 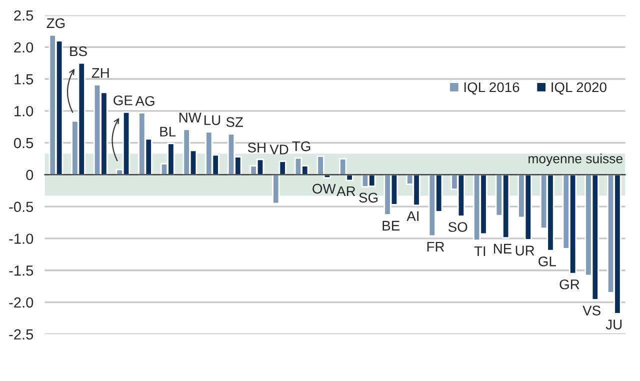 What do you see at coordinates (78, 51) in the screenshot?
I see `x-tick-label: BS` at bounding box center [78, 51].